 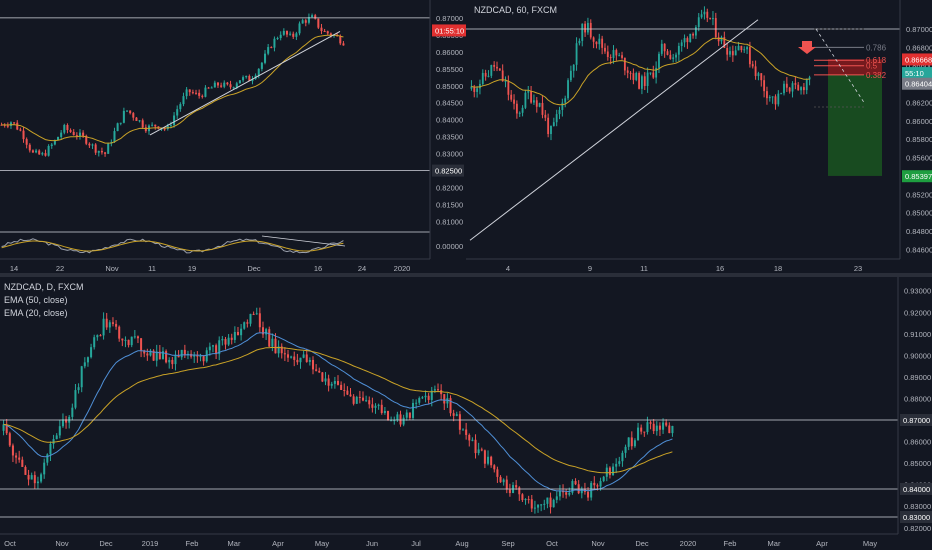 What do you see at coordinates (917, 442) in the screenshot?
I see `p3-y-tick: 0.86000` at bounding box center [917, 442].